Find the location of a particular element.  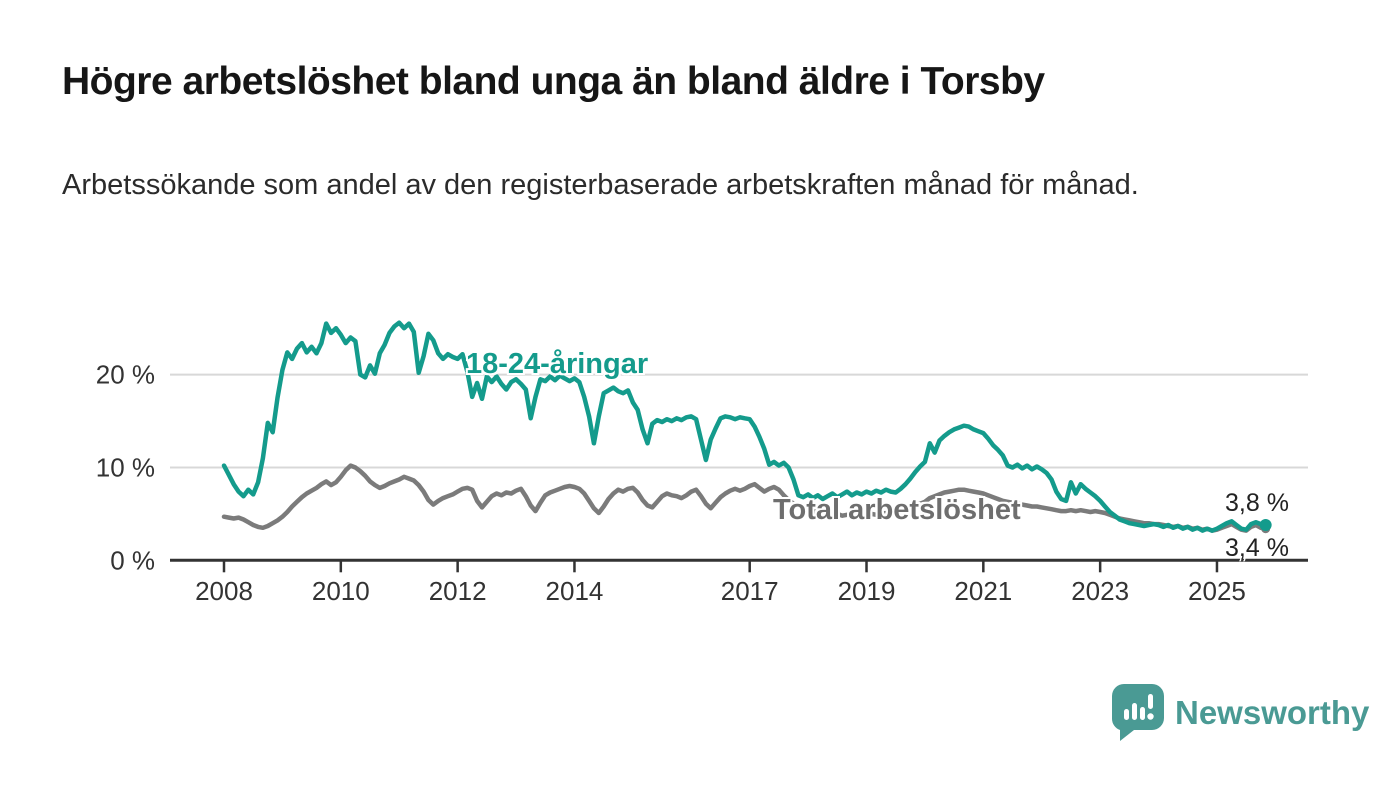

series-end-dot-youth is located at coordinates (1265, 525).